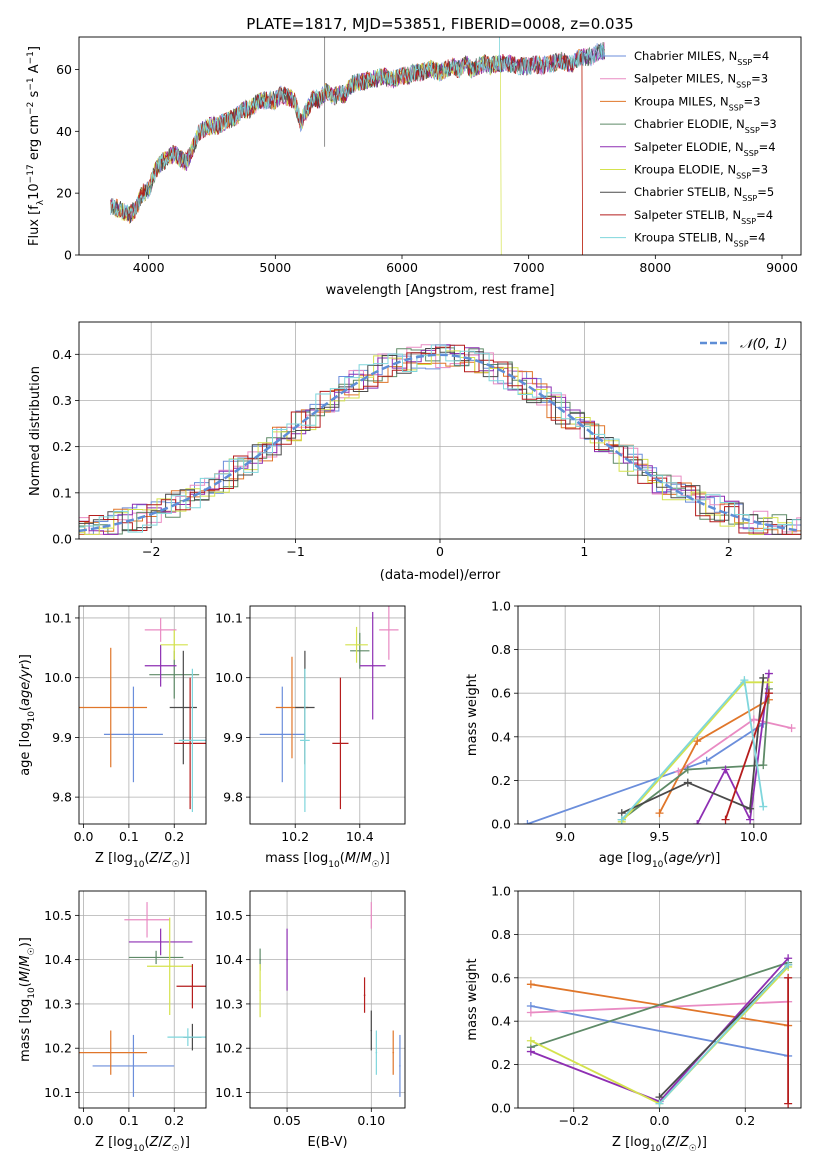 The height and width of the screenshot is (1170, 819). Describe the element at coordinates (58, 677) in the screenshot. I see `y-tick-label: 10.0` at that location.